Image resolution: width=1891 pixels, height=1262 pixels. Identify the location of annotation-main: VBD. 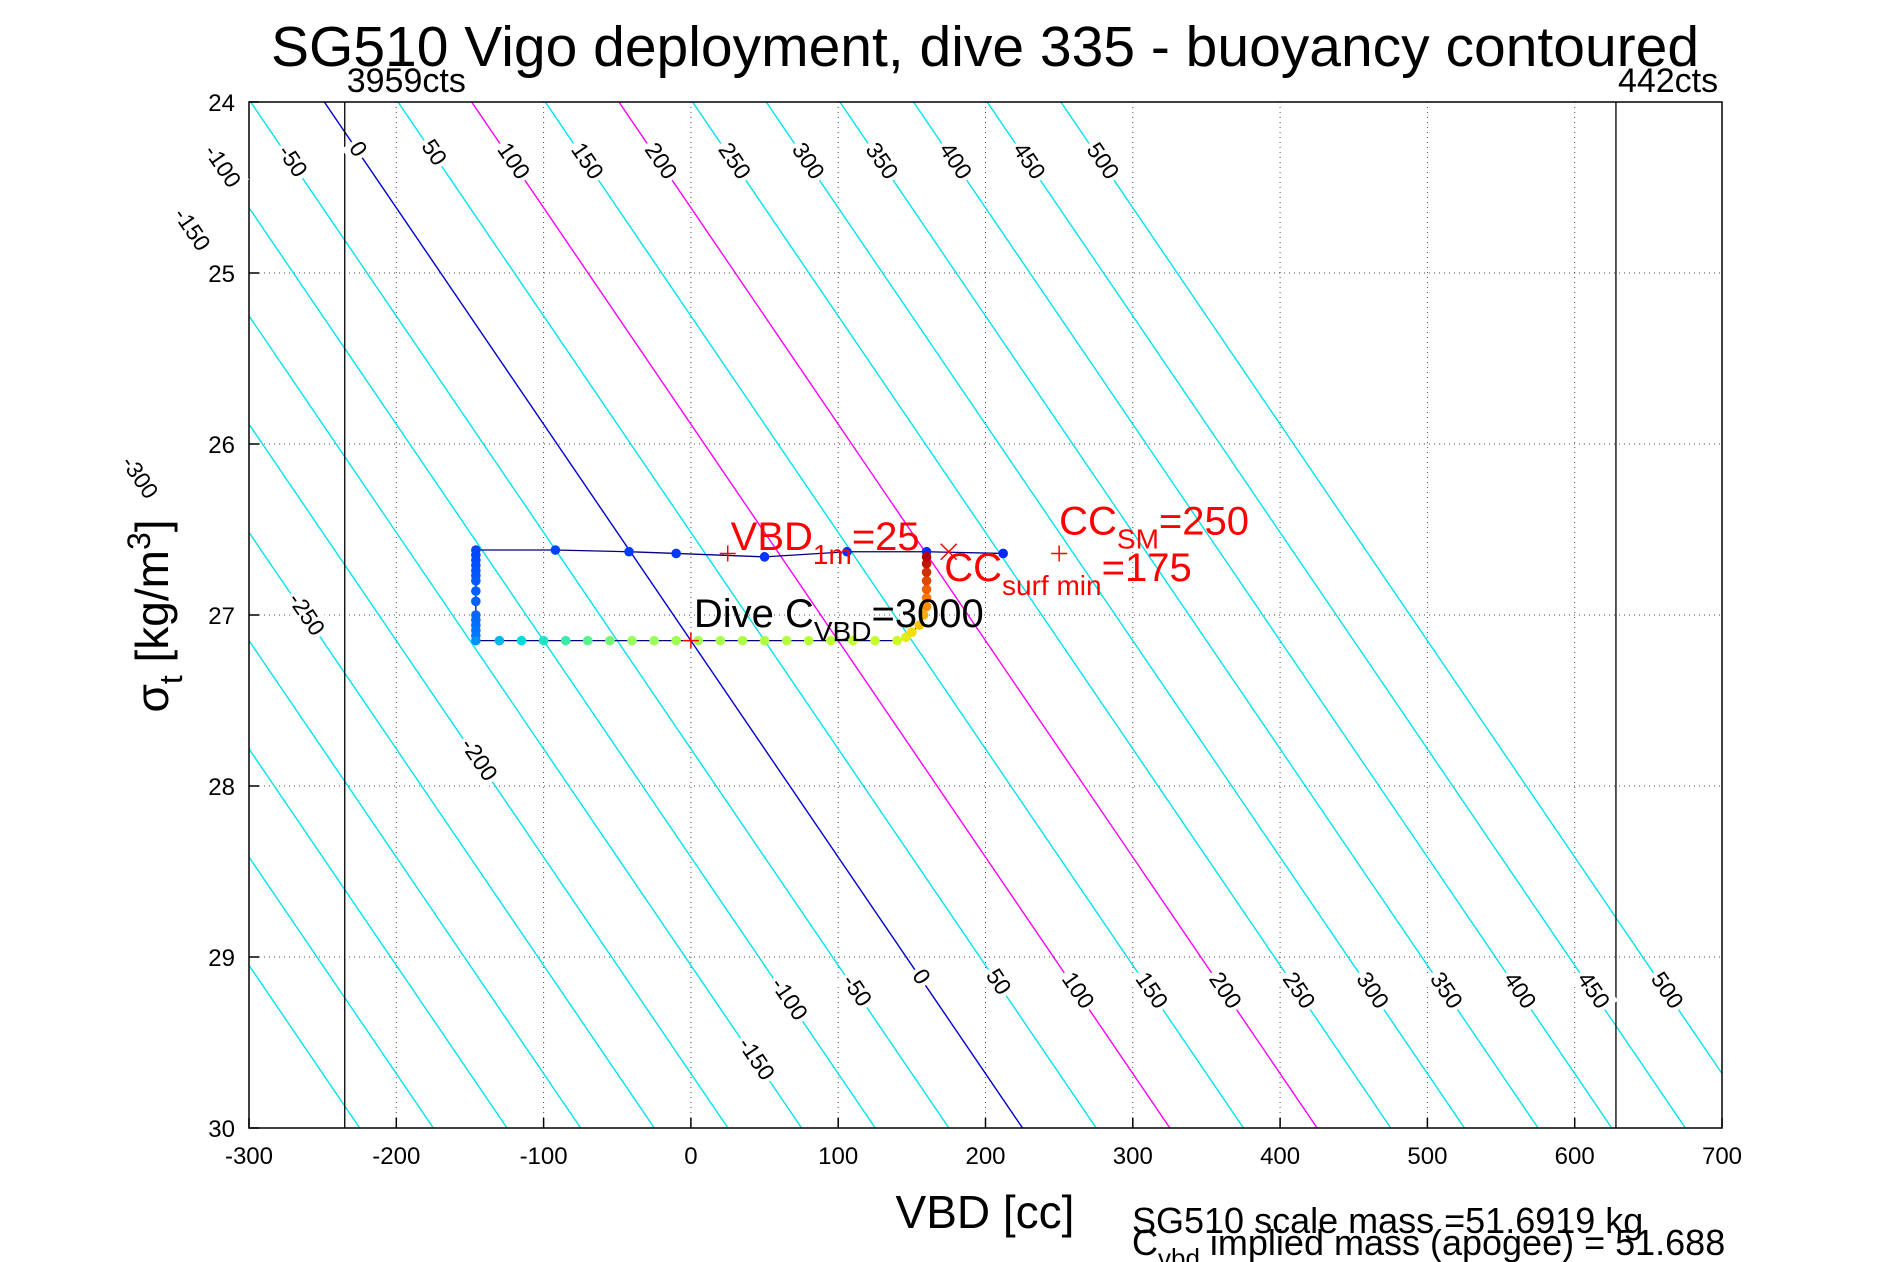
(772, 537).